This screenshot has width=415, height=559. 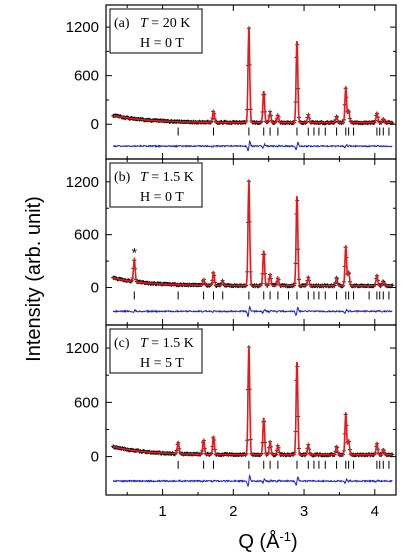 I want to click on x-axis-title: Q (Å-1), so click(x=267, y=541).